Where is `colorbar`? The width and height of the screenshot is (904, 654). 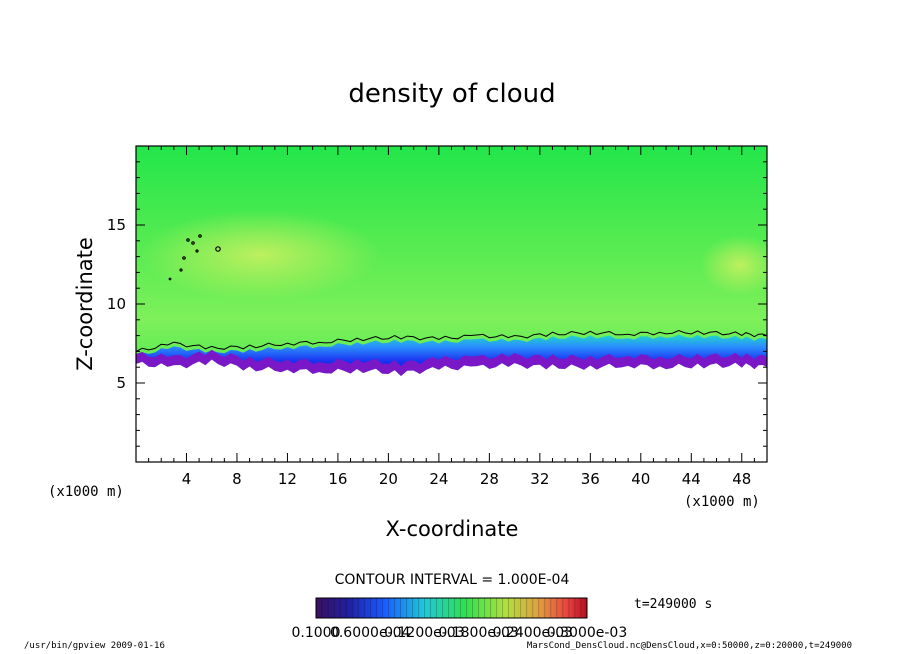 colorbar is located at coordinates (451, 608).